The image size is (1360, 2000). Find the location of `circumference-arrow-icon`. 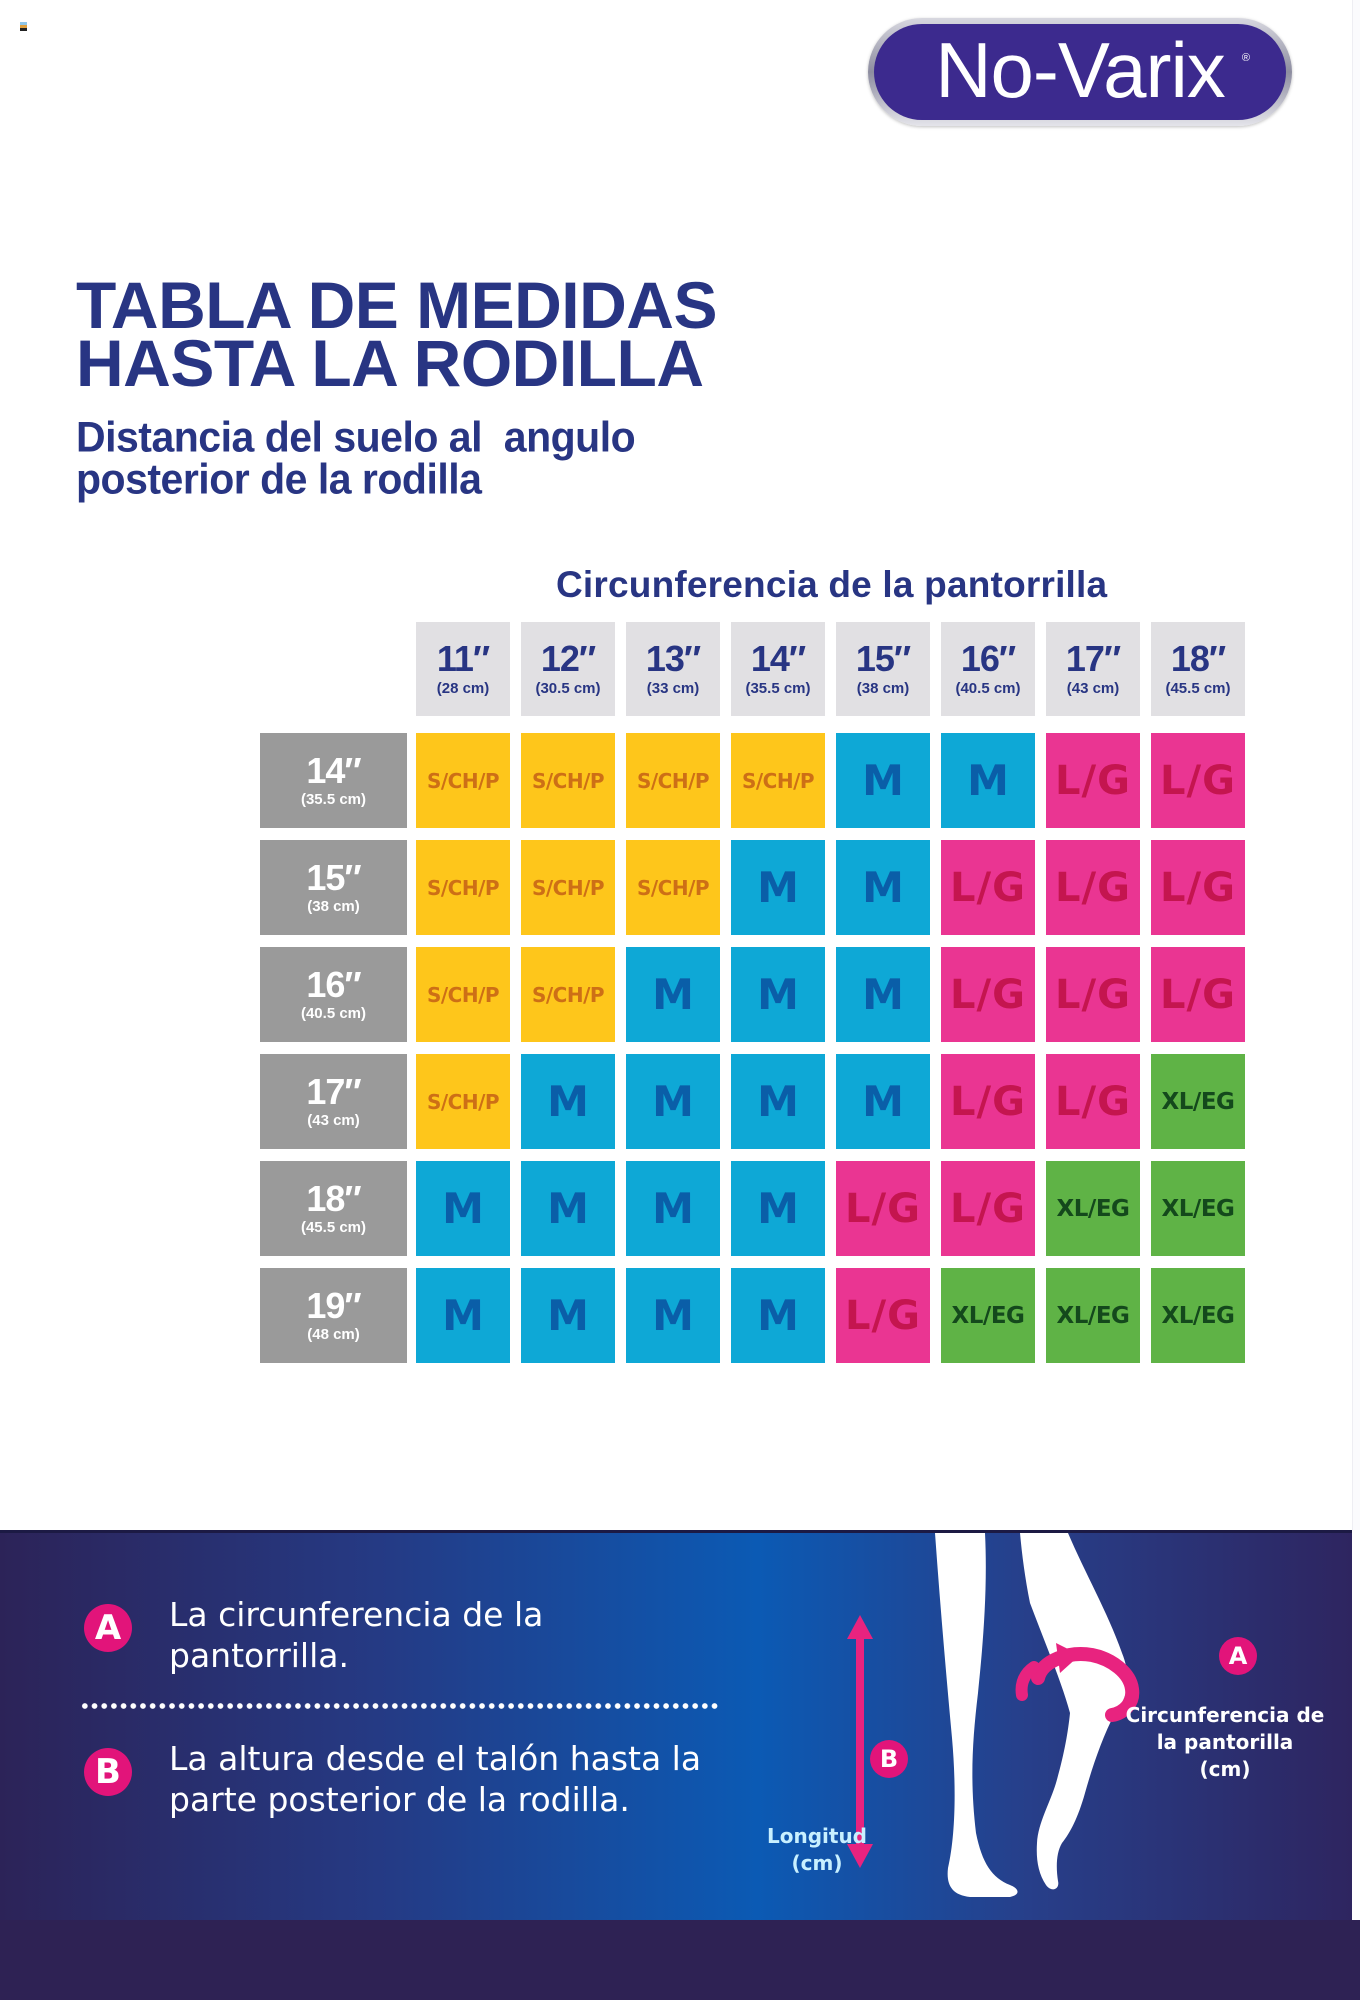

circumference-arrow-icon is located at coordinates (1085, 1684).